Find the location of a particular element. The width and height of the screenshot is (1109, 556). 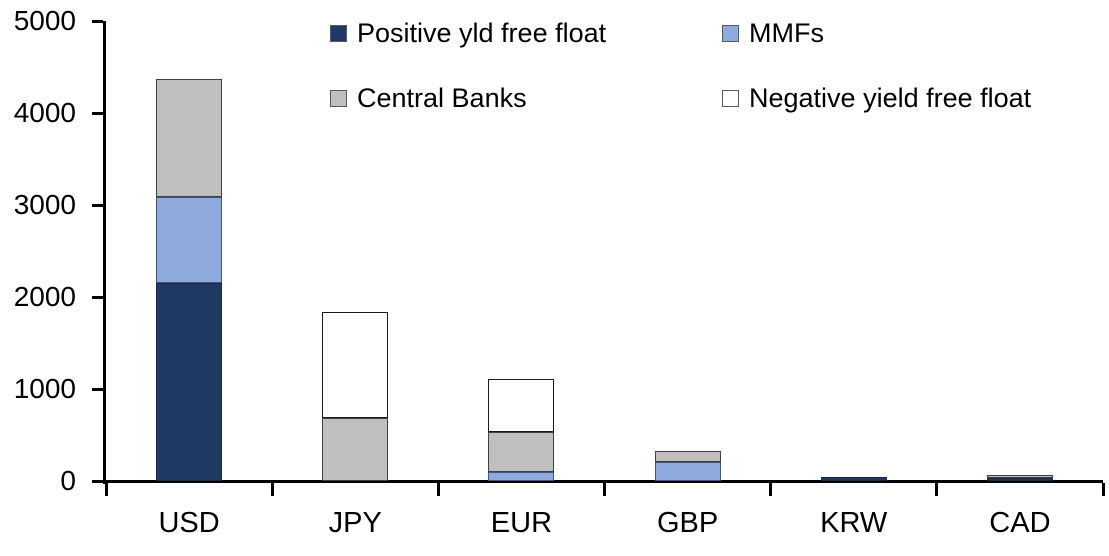

y-axis-tick-label: 2000 is located at coordinates (44, 296).